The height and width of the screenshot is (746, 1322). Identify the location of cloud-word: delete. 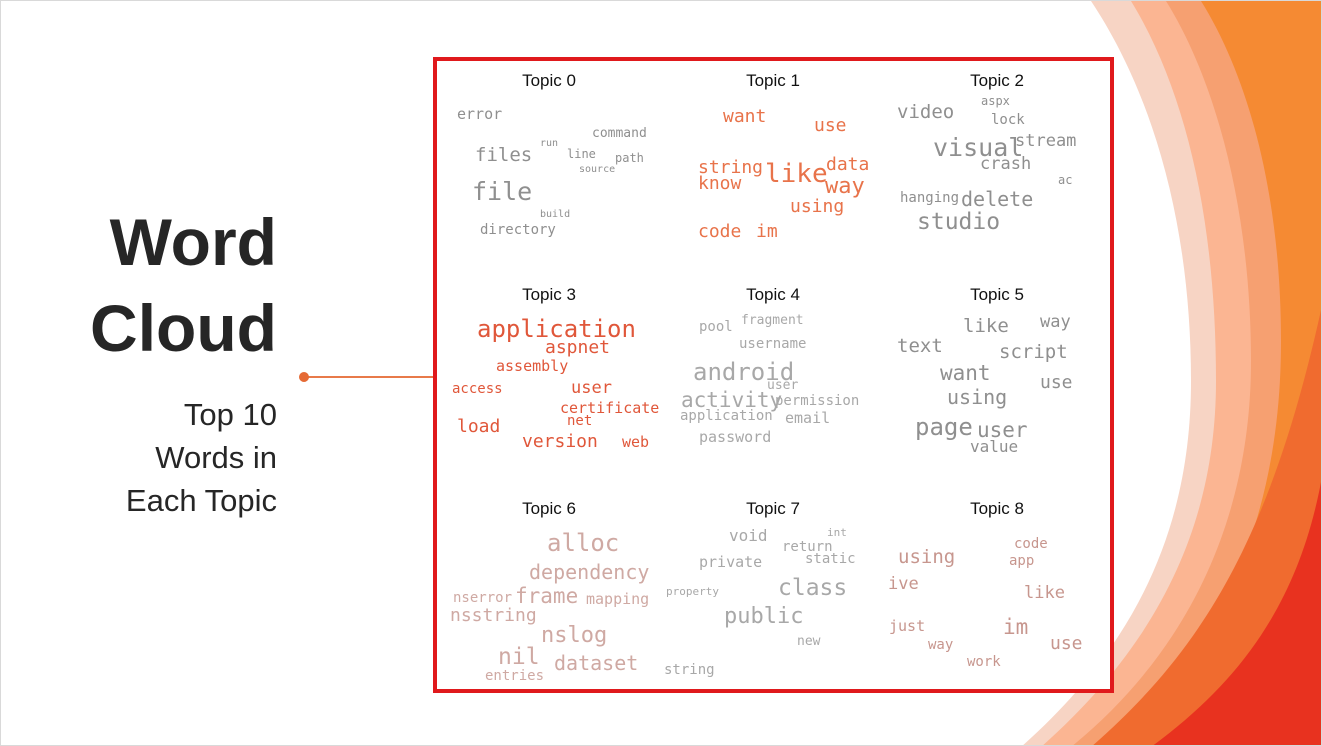
(997, 199).